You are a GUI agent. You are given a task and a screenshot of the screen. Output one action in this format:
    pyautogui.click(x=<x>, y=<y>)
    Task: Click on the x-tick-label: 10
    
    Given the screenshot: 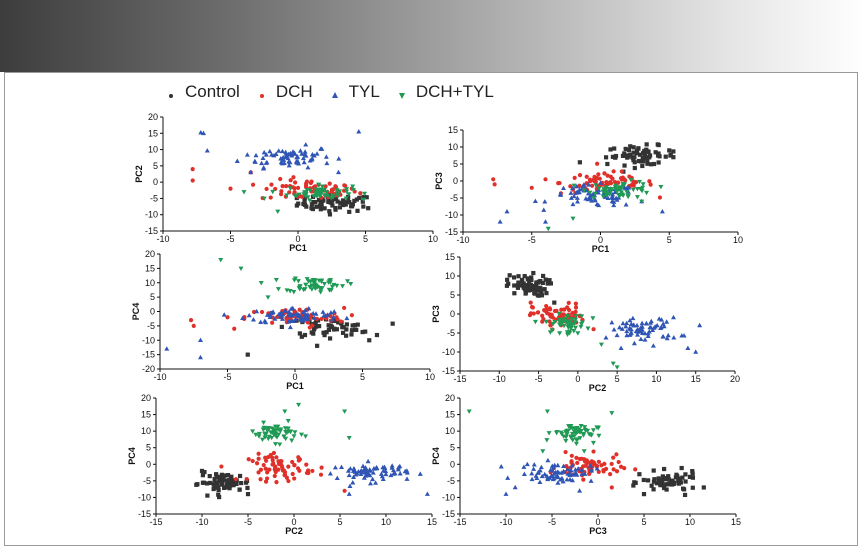 What is the action you would take?
    pyautogui.click(x=690, y=522)
    